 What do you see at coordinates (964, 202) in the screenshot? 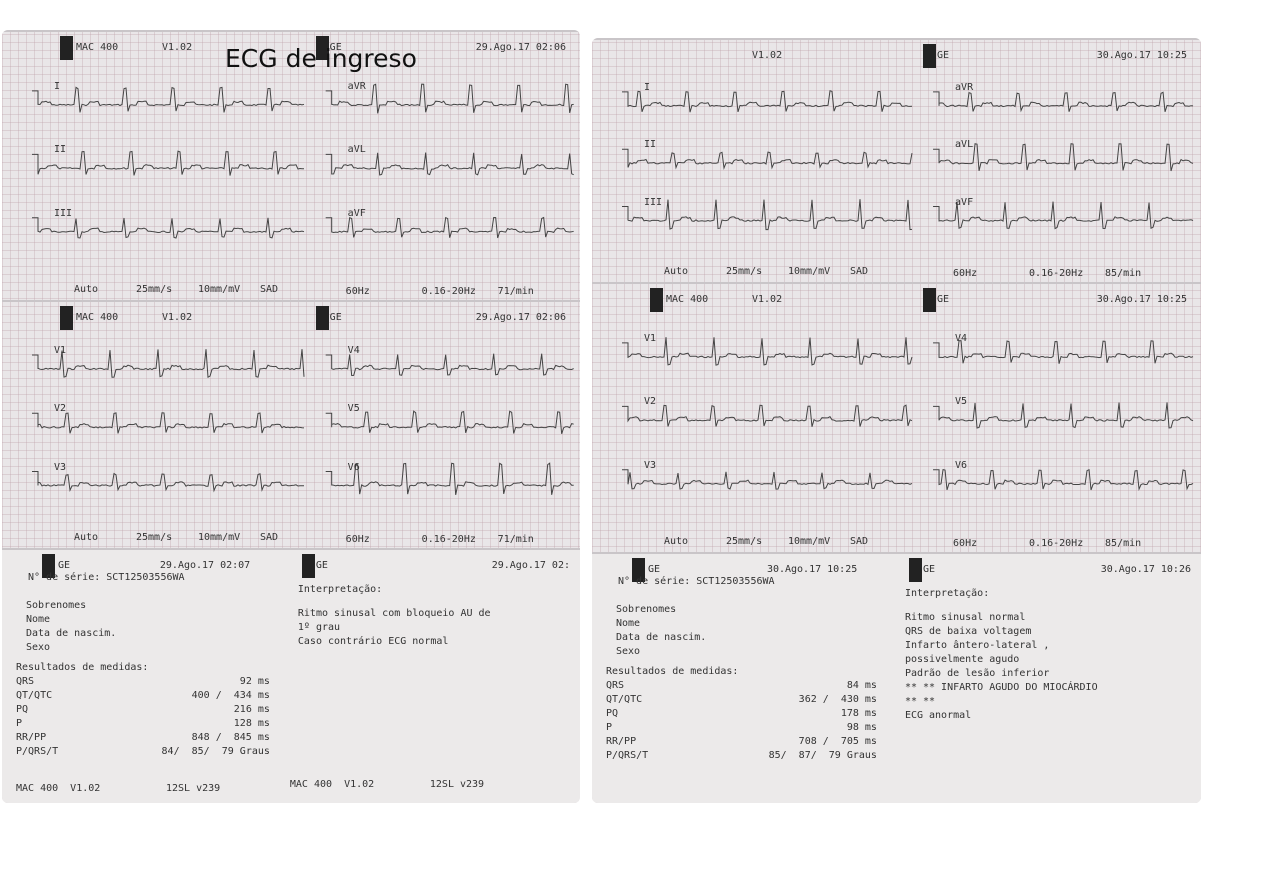
I see `lead-label: aVF` at bounding box center [964, 202].